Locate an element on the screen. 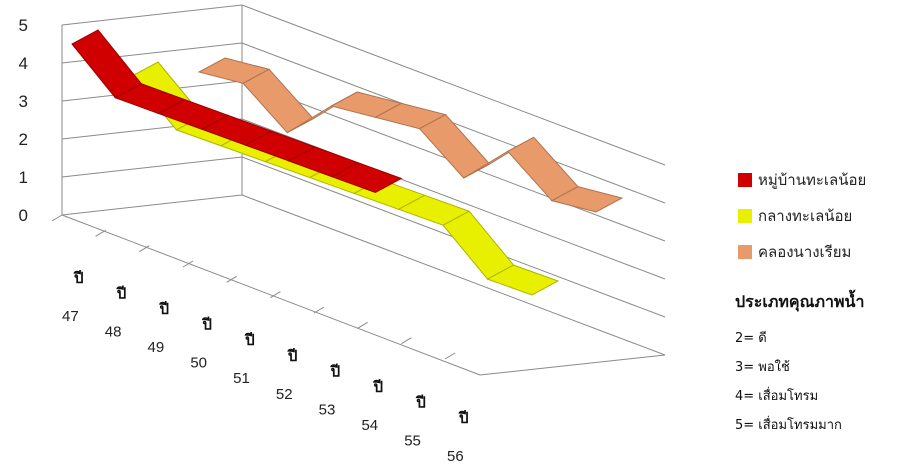  y-tick-label: 4 is located at coordinates (23, 63).